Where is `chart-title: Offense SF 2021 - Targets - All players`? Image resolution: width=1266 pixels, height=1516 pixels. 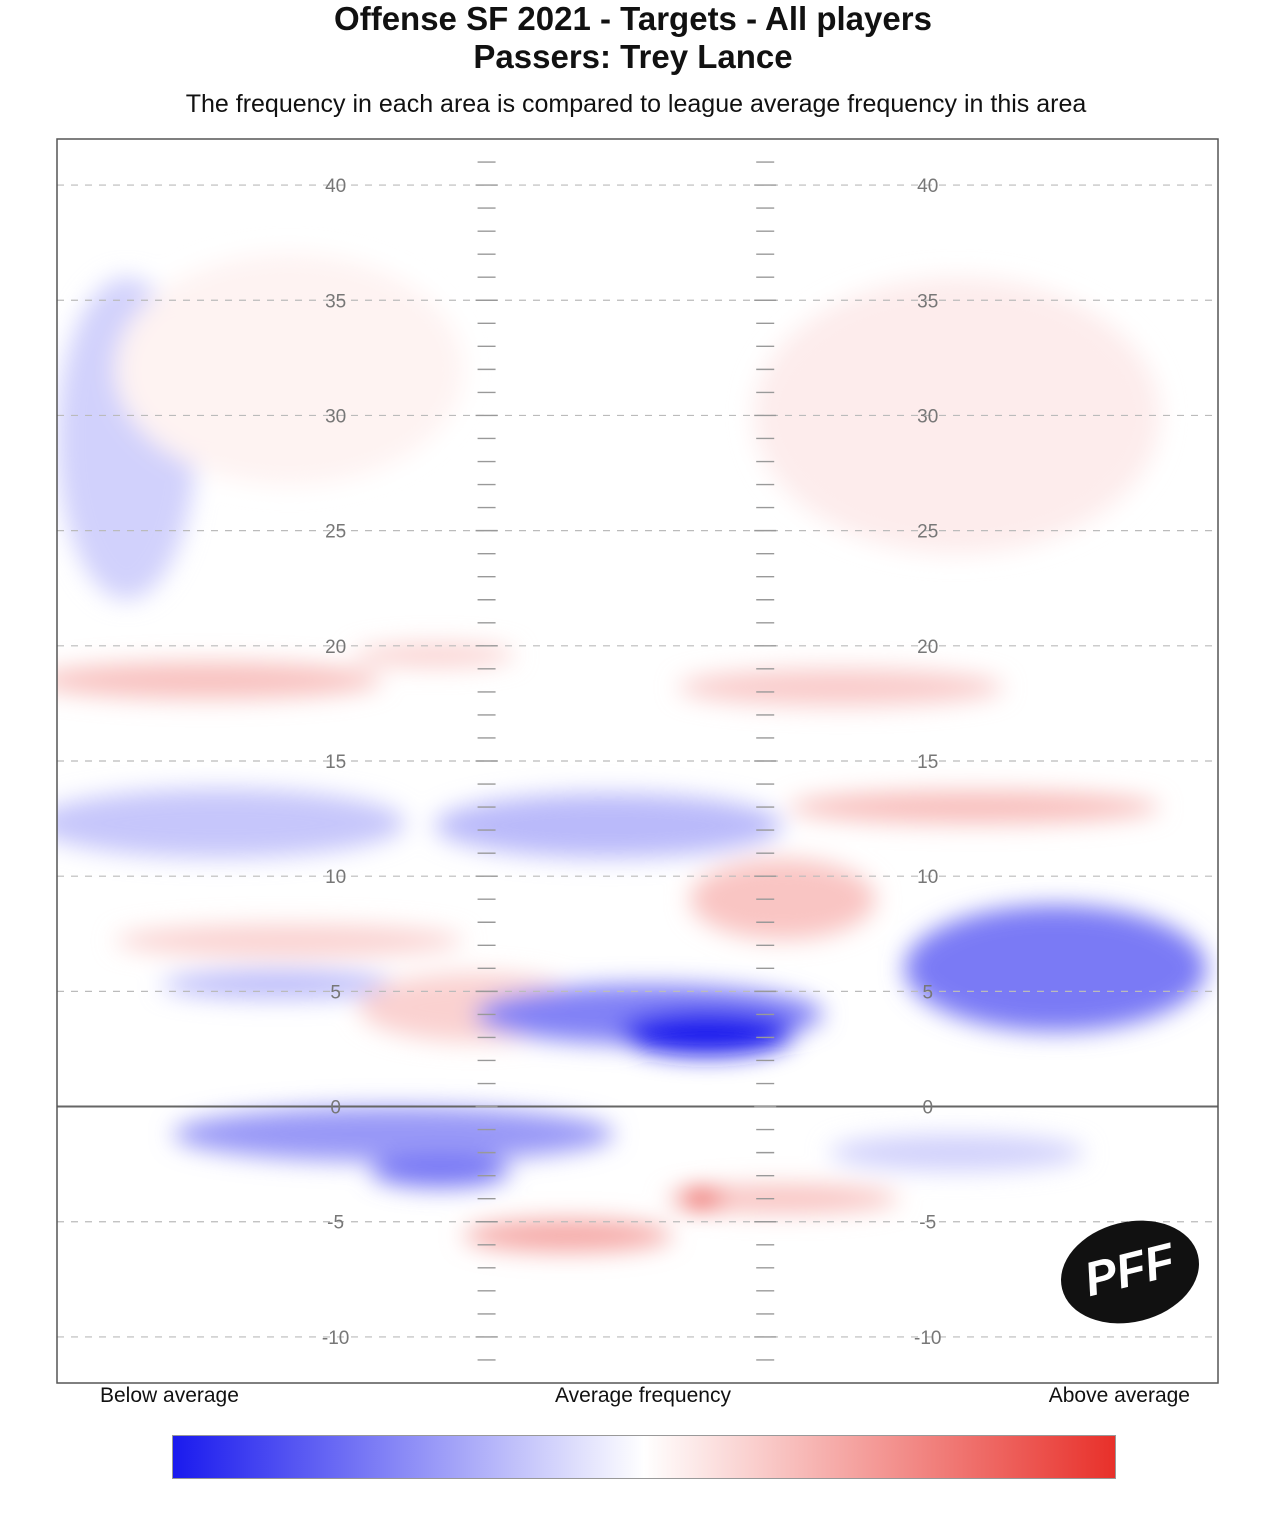 chart-title: Offense SF 2021 - Targets - All players is located at coordinates (633, 18).